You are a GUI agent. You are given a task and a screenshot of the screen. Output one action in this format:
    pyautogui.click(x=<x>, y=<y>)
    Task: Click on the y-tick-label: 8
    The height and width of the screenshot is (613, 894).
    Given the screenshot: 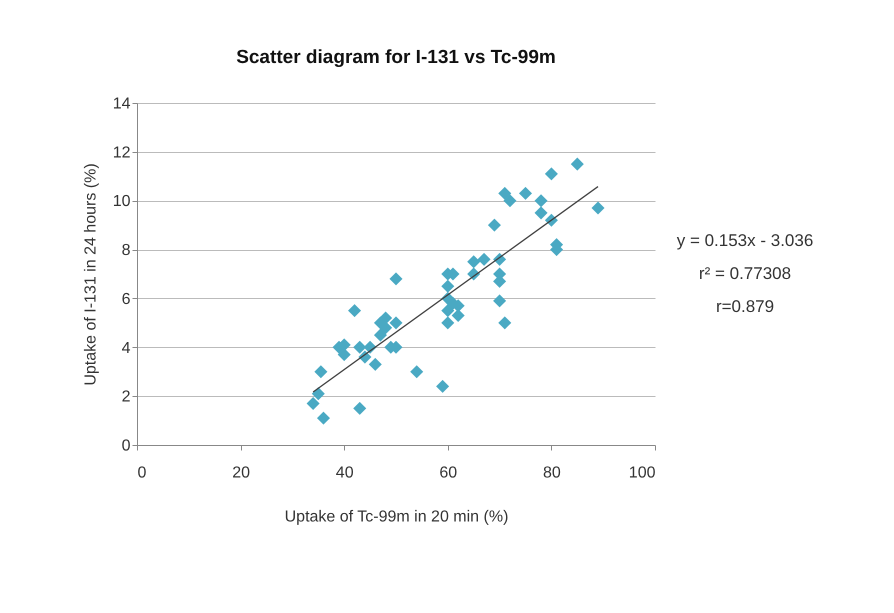 What is the action you would take?
    pyautogui.click(x=126, y=251)
    